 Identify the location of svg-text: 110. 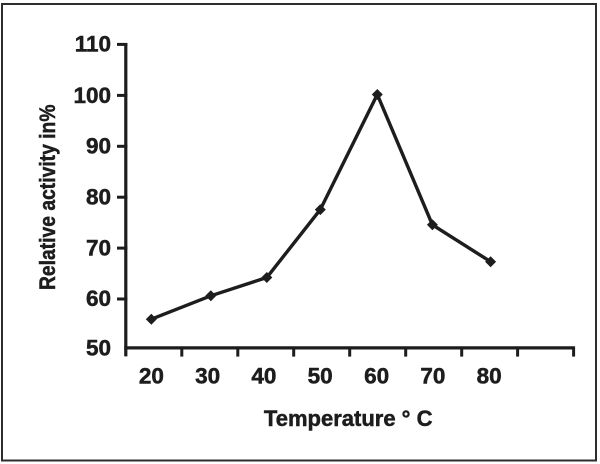
(93, 44).